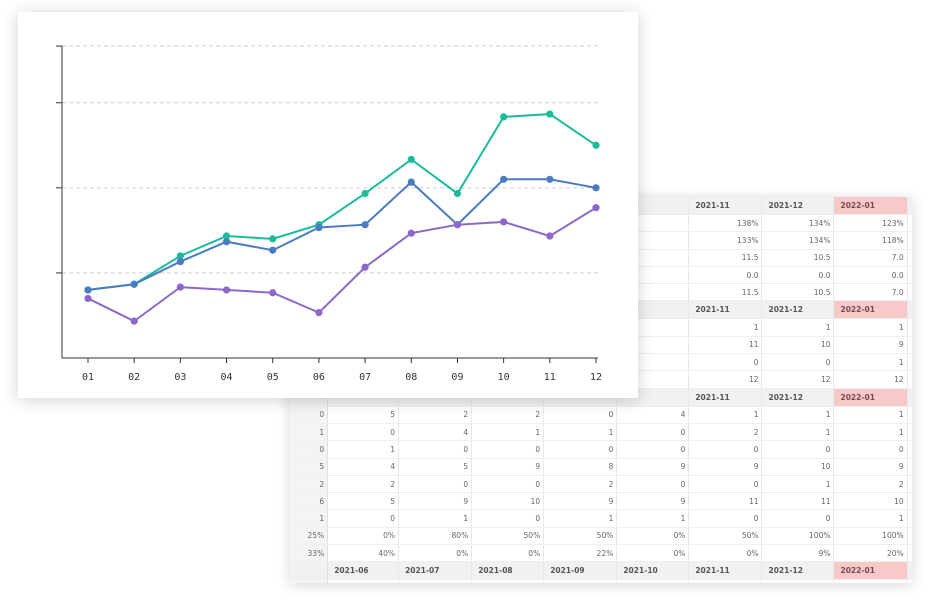 Image resolution: width=930 pixels, height=608 pixels. I want to click on table-cell: 4, so click(363, 467).